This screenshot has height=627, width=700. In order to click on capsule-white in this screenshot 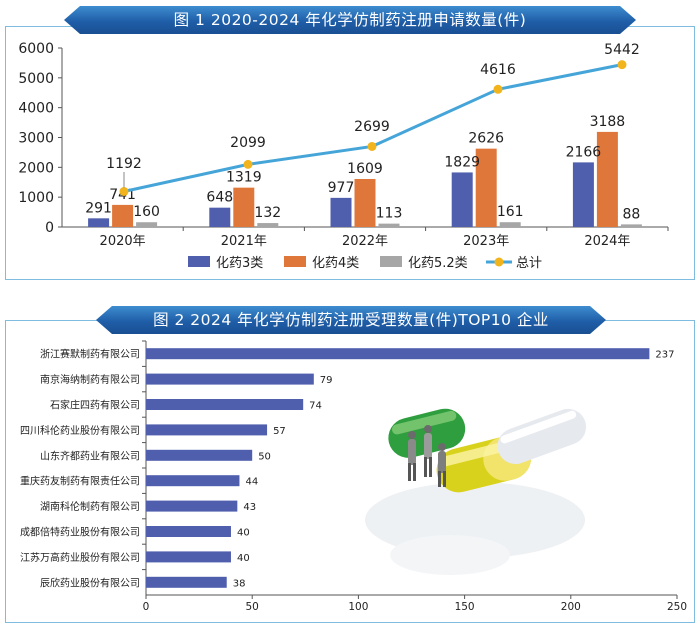, I will do `click(542, 436)`.